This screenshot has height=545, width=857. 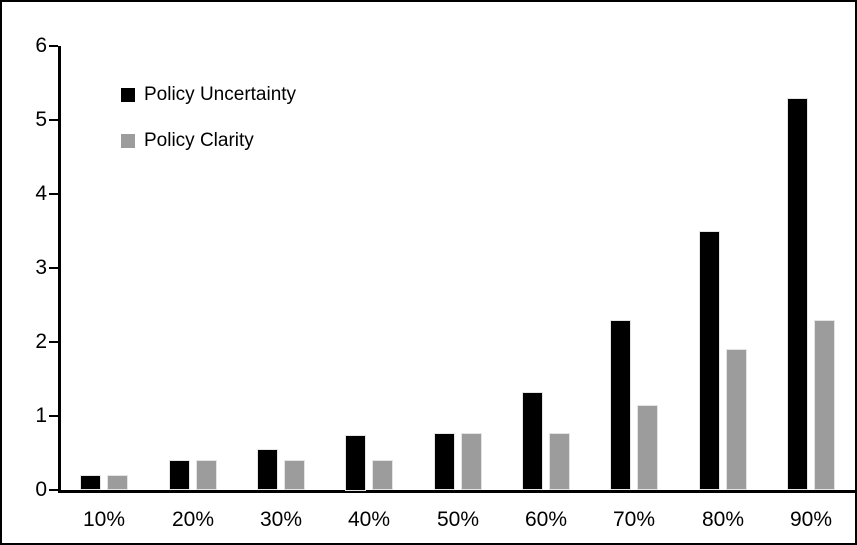 I want to click on x-tick-label: 80%, so click(x=723, y=519).